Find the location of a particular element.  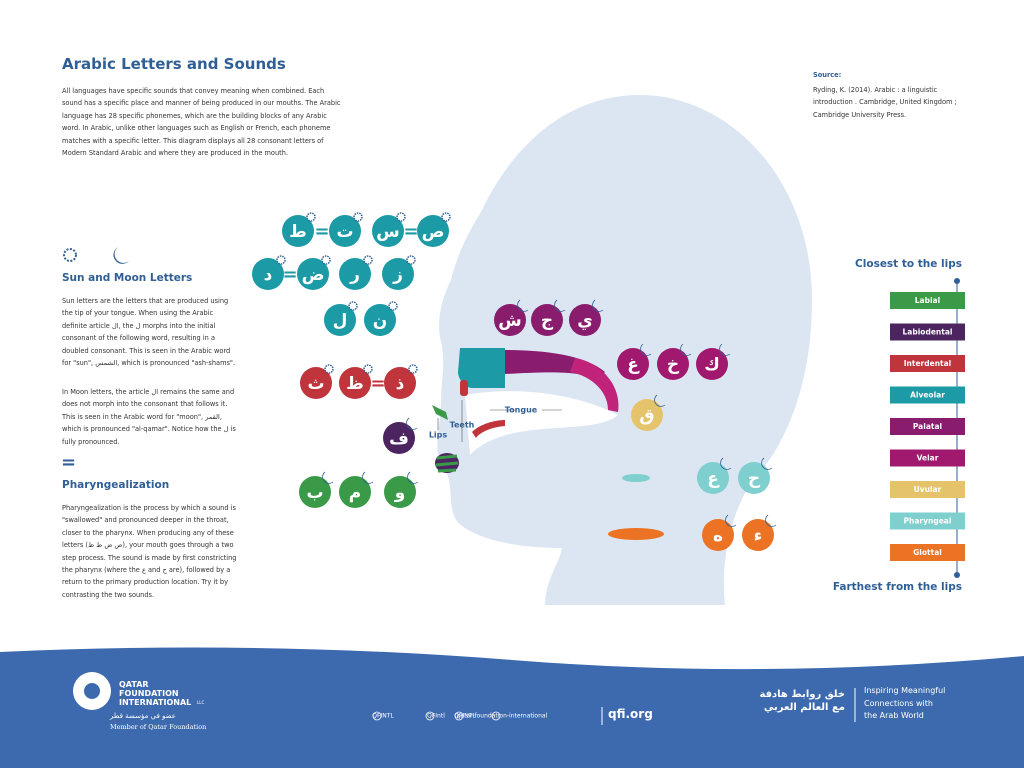

diagram-label: Teeth is located at coordinates (462, 425).